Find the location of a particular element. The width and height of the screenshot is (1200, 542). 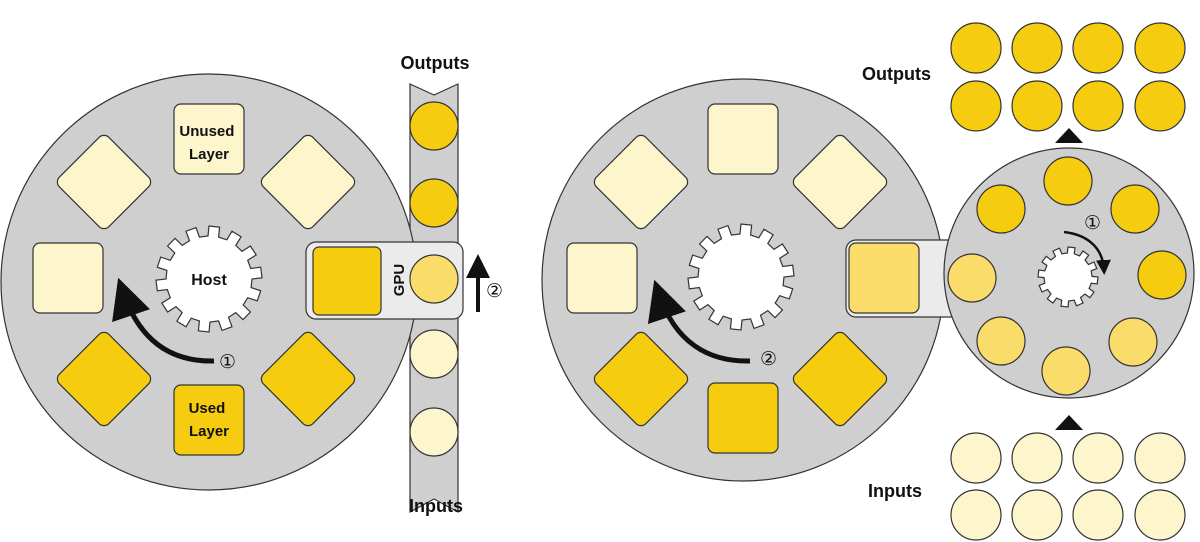

input-flow-triangle is located at coordinates (1069, 422).